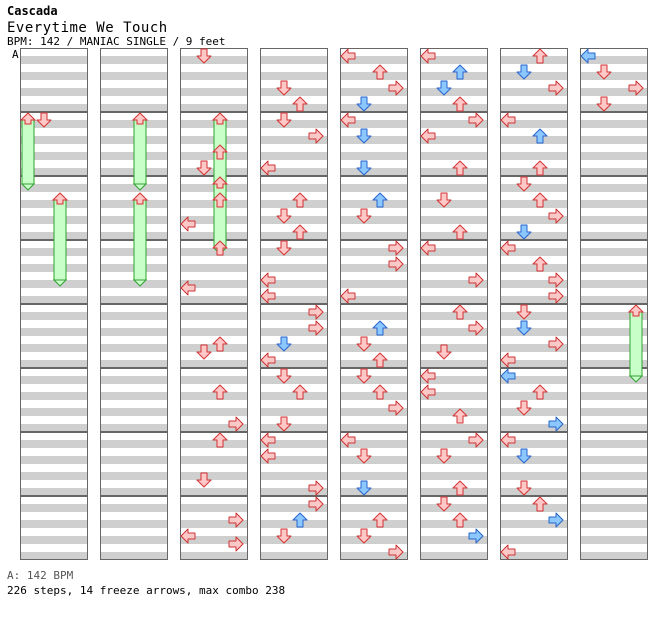  What do you see at coordinates (116, 41) in the screenshot?
I see `chart-info: BPM: 142 / MANIAC SINGLE / 9 feet` at bounding box center [116, 41].